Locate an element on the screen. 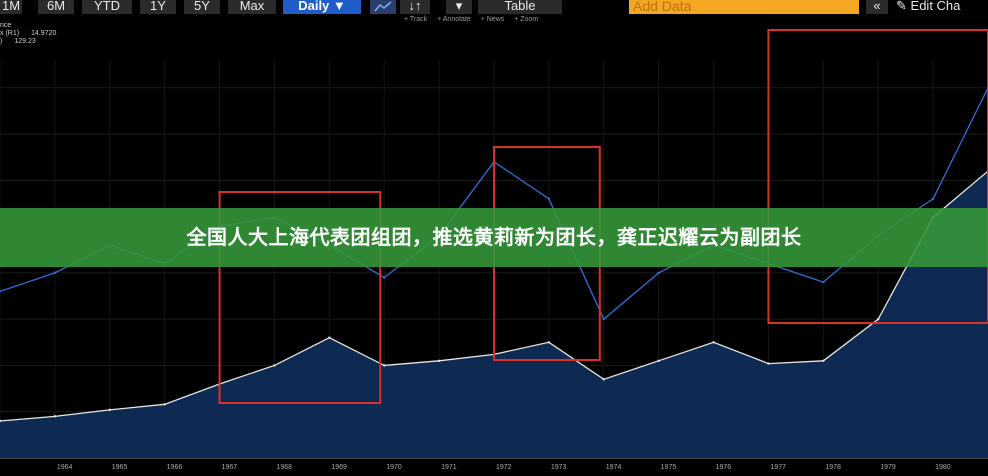 This screenshot has width=988, height=476. more-dropdown-icon: ▾ is located at coordinates (459, 7).